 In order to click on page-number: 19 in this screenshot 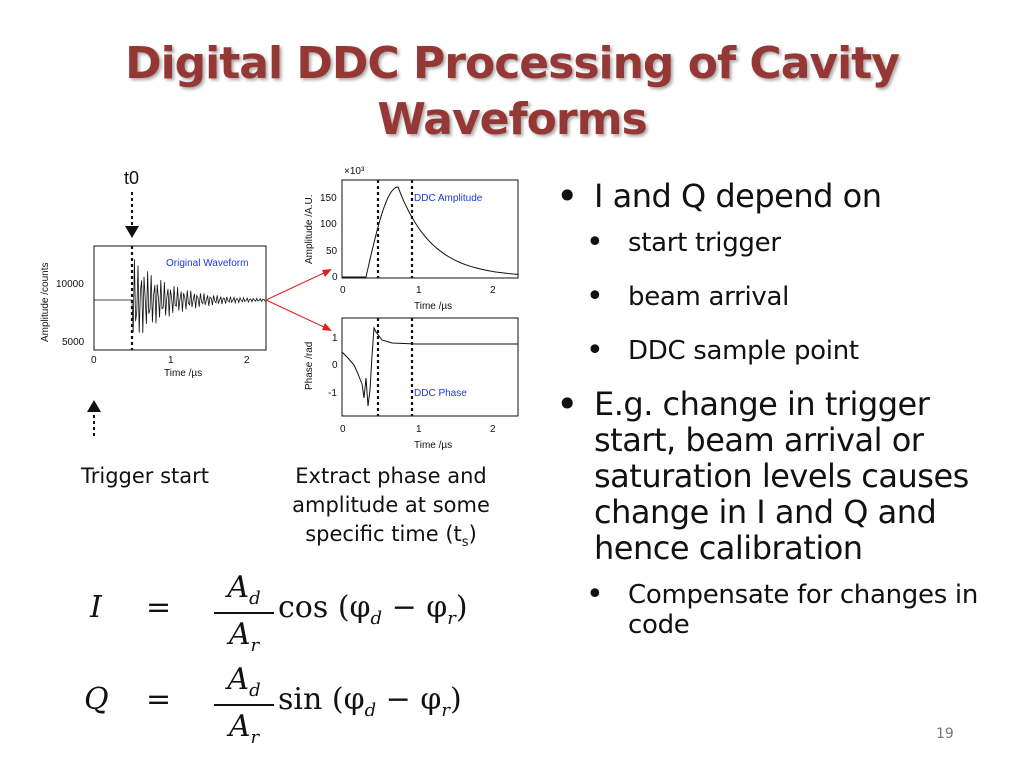, I will do `click(945, 734)`.